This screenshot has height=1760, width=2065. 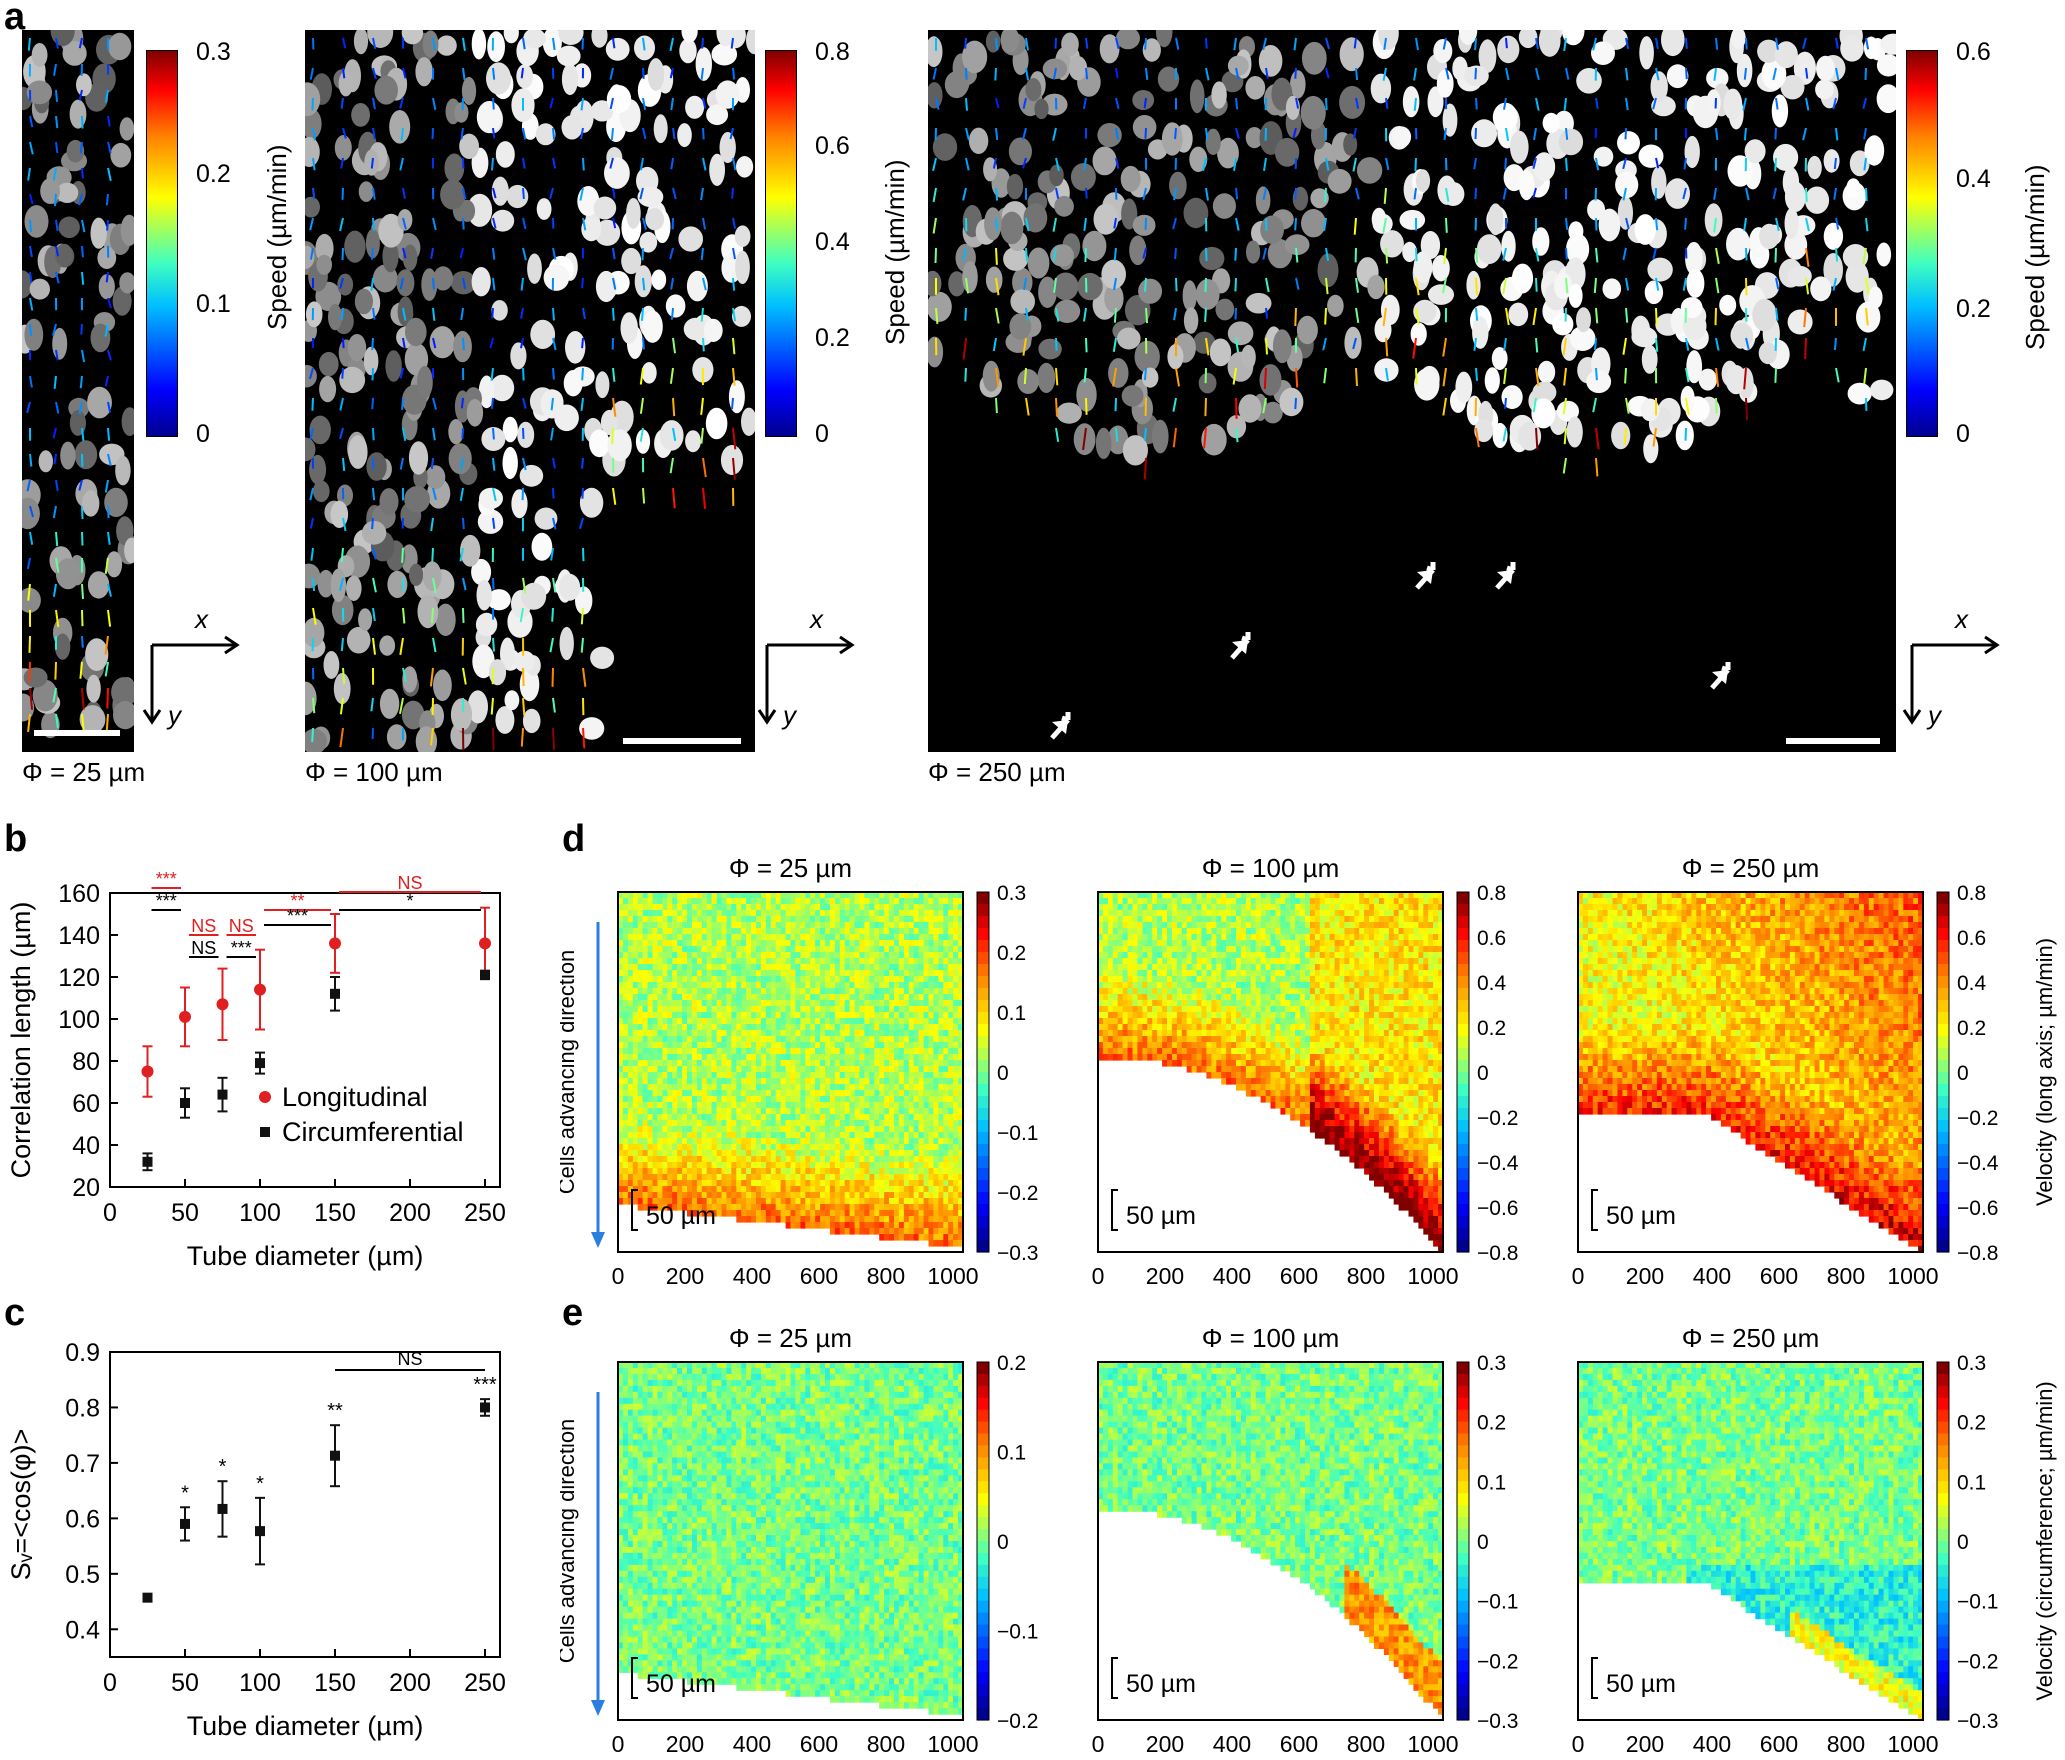 What do you see at coordinates (201, 619) in the screenshot?
I see `axis-x-label: x` at bounding box center [201, 619].